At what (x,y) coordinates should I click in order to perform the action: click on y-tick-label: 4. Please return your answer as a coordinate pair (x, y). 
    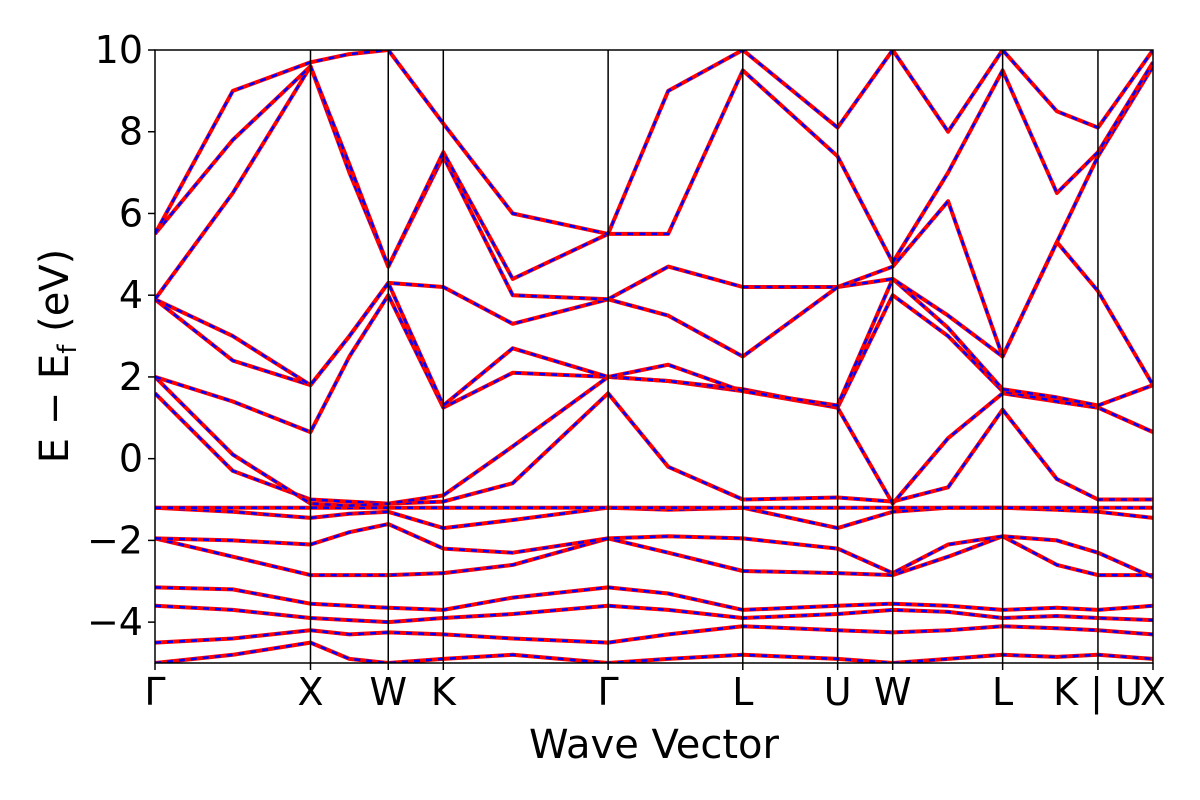
    Looking at the image, I should click on (131, 295).